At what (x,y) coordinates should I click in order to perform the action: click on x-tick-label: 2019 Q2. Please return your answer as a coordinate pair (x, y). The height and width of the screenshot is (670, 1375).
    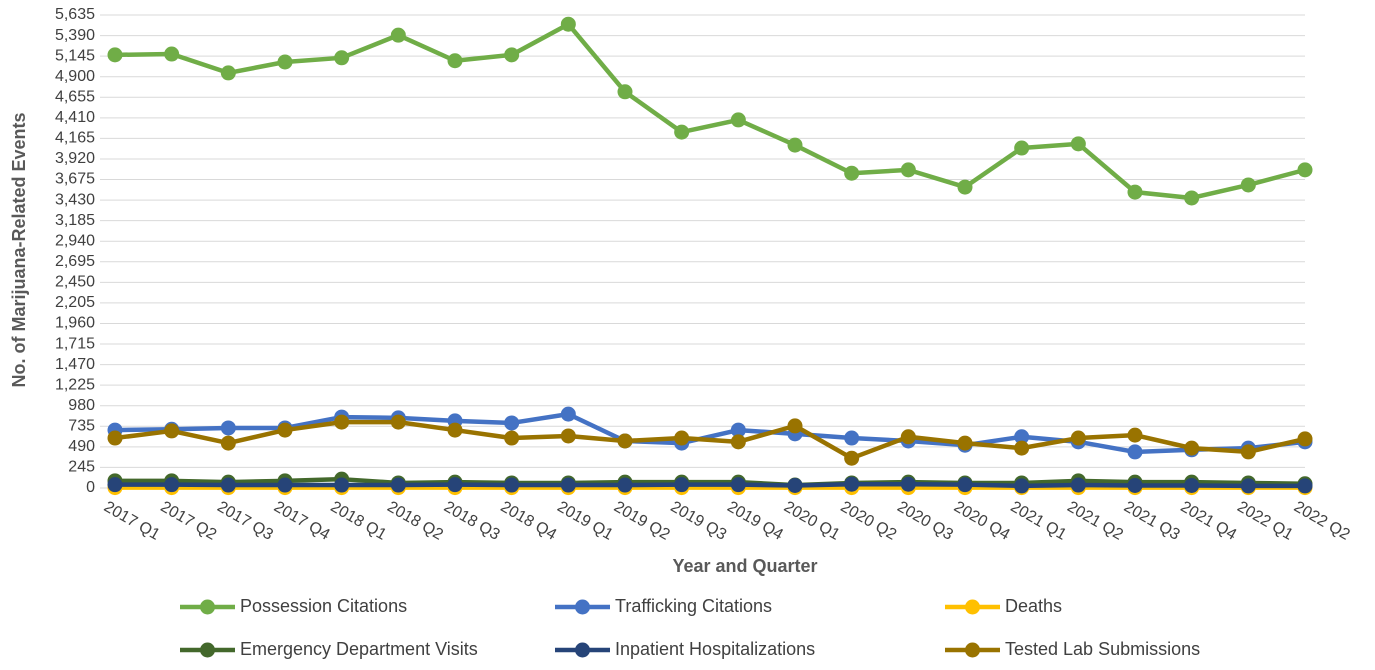
    Looking at the image, I should click on (642, 520).